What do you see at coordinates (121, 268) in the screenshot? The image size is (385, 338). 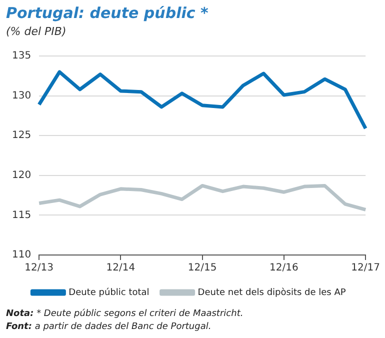 I see `x-tick-label: 12/14` at bounding box center [121, 268].